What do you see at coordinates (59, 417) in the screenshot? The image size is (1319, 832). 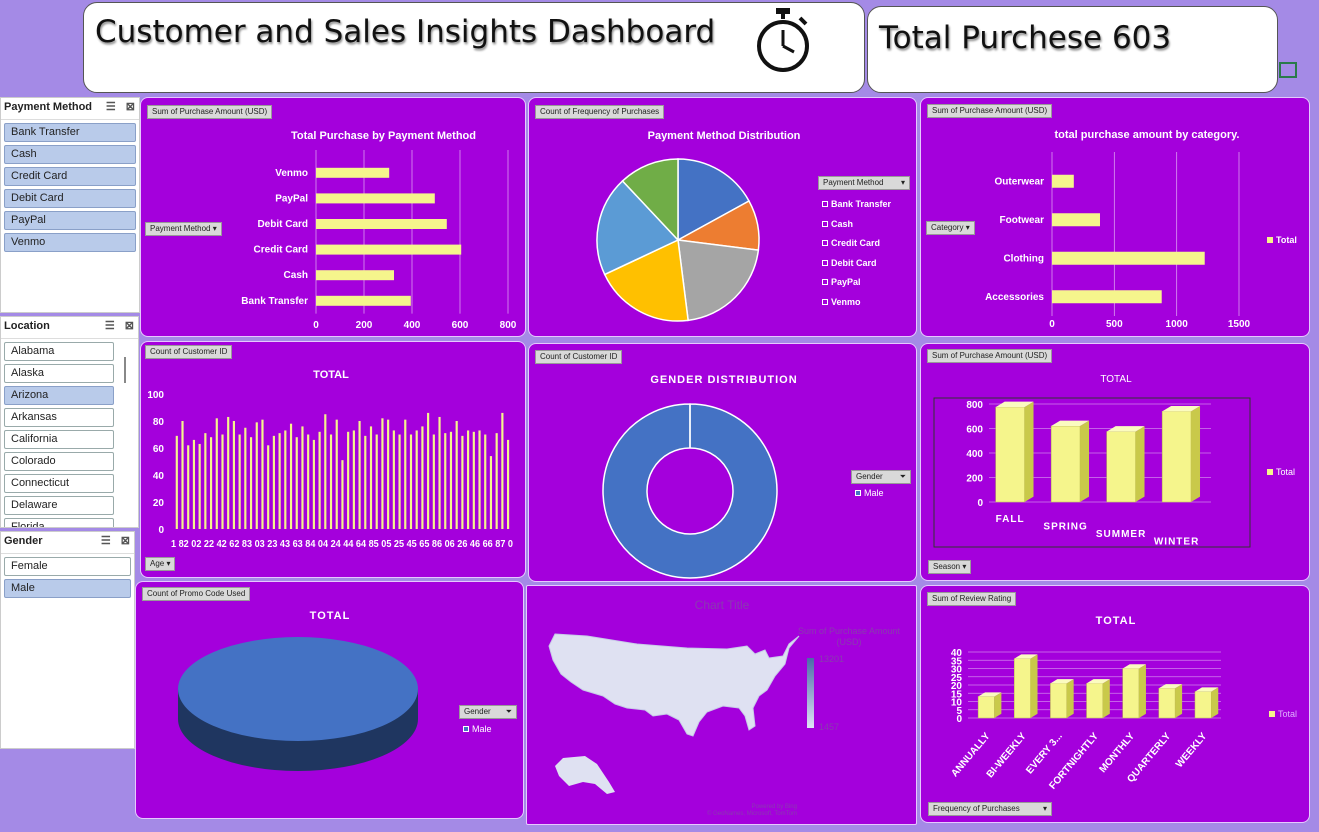 I see `slicer-item-arkansas: Arkansas` at bounding box center [59, 417].